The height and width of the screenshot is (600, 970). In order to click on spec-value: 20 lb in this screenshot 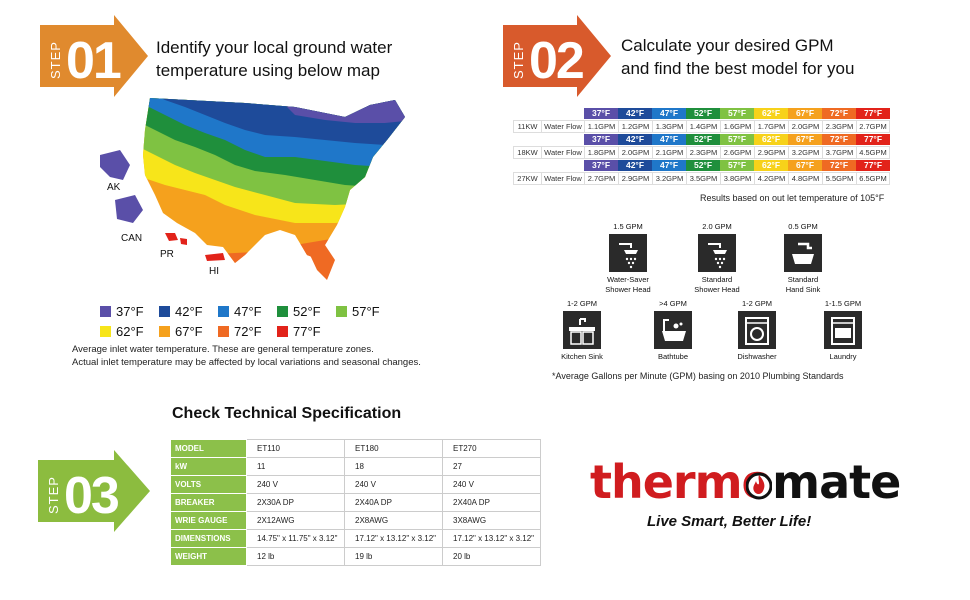, I will do `click(491, 556)`.